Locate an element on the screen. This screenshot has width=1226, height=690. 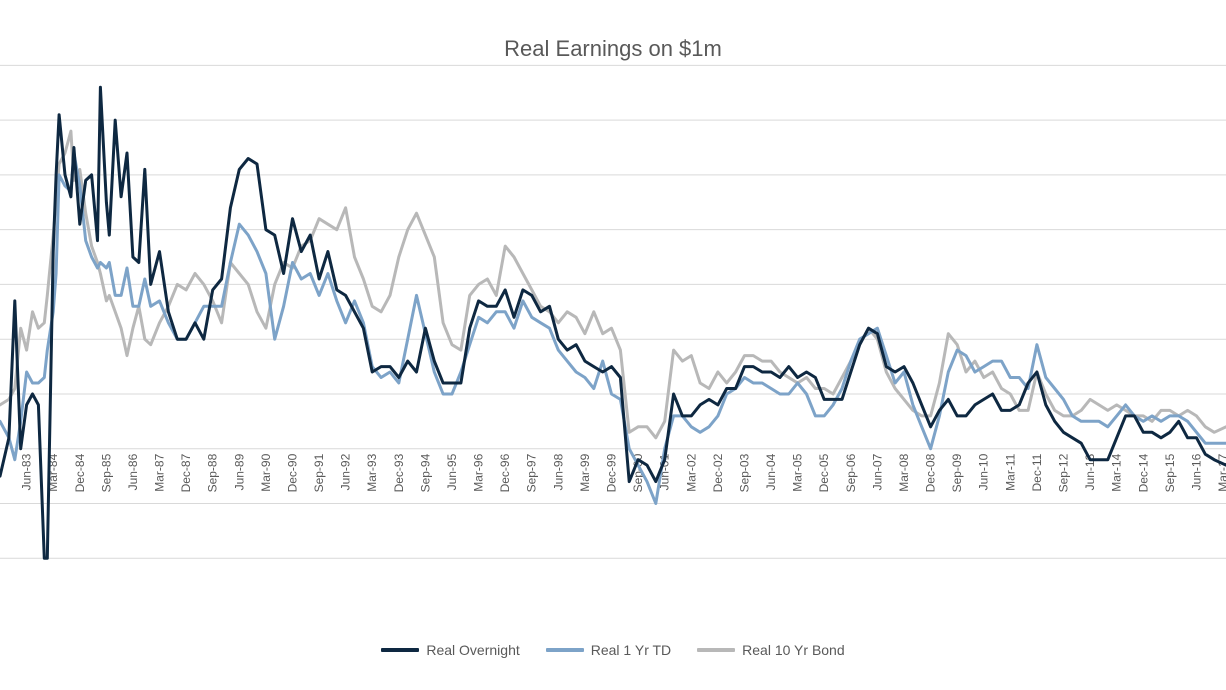
x-tick-label: Jun-98 is located at coordinates (558, 471).